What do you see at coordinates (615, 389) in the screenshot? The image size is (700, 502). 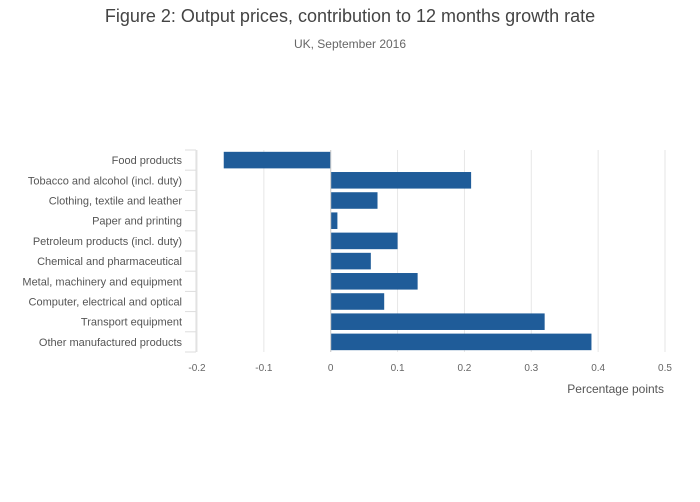 I see `x-axis-label: Percentage points` at bounding box center [615, 389].